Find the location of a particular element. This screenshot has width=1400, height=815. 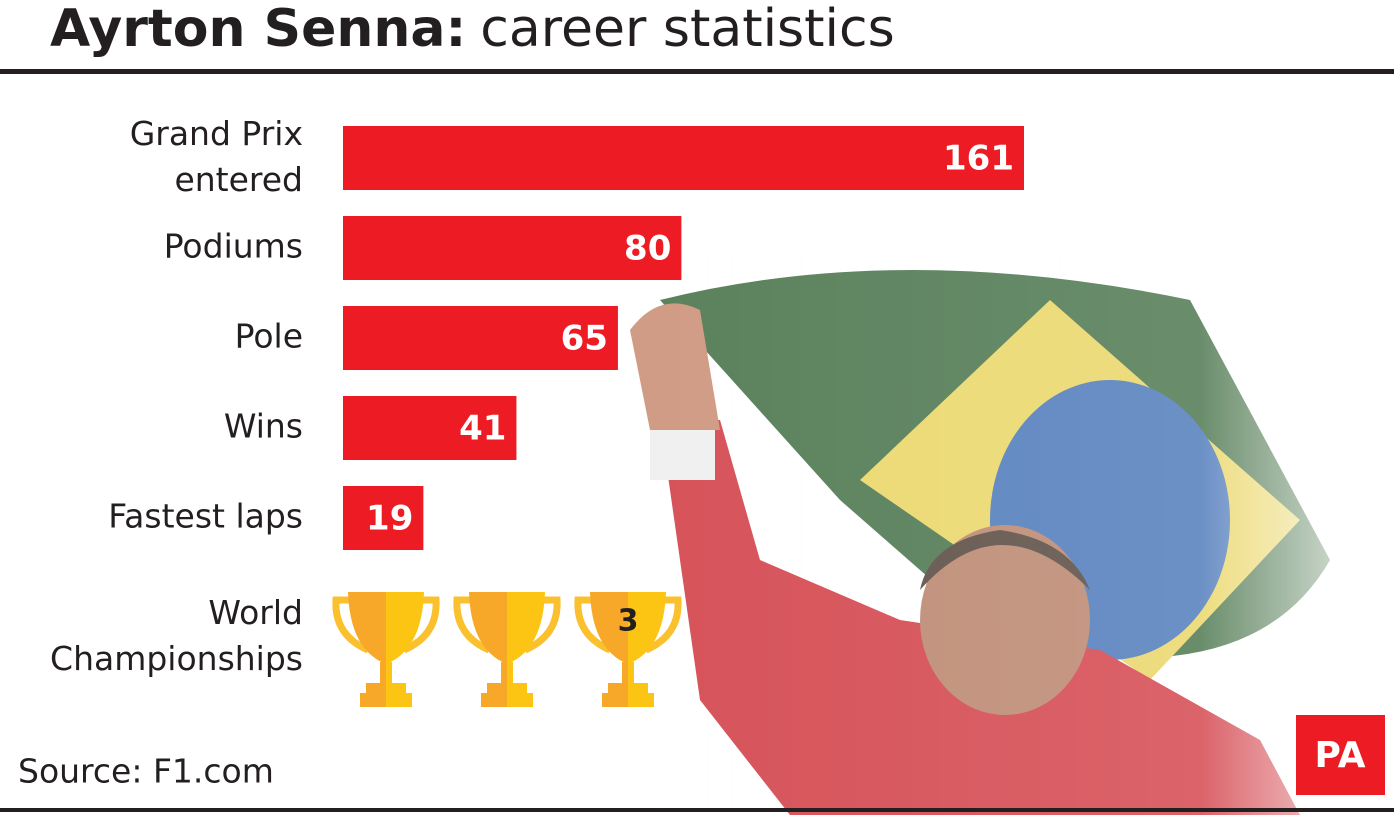

value-label: 161 is located at coordinates (978, 159).